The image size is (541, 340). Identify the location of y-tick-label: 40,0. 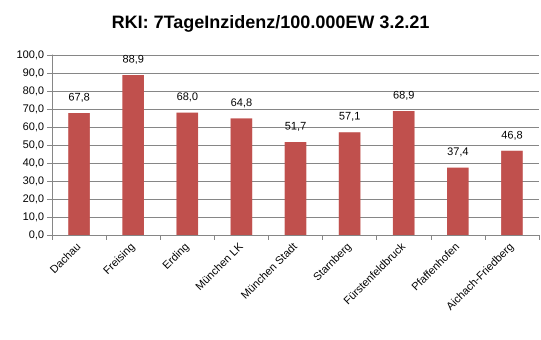
(33, 163).